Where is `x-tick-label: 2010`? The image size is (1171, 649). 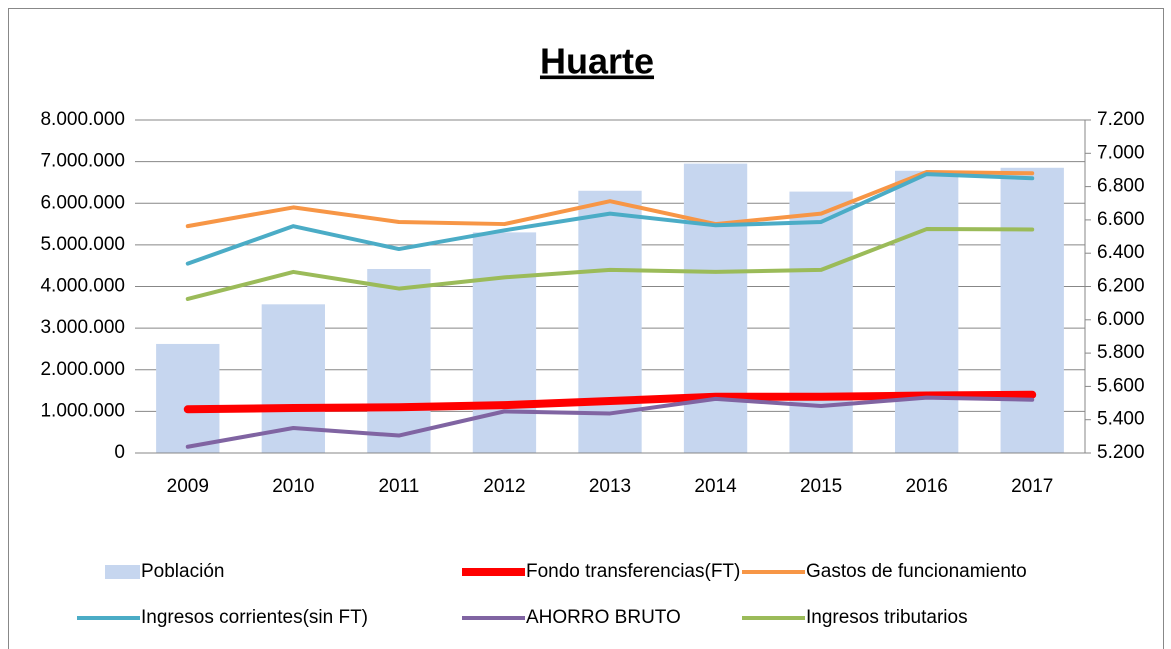 x-tick-label: 2010 is located at coordinates (293, 486).